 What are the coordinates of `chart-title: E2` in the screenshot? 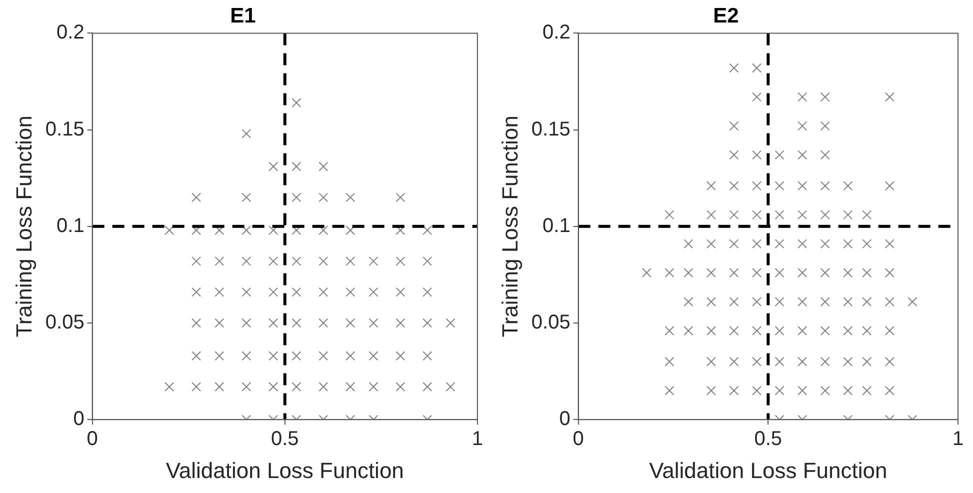 It's located at (726, 16).